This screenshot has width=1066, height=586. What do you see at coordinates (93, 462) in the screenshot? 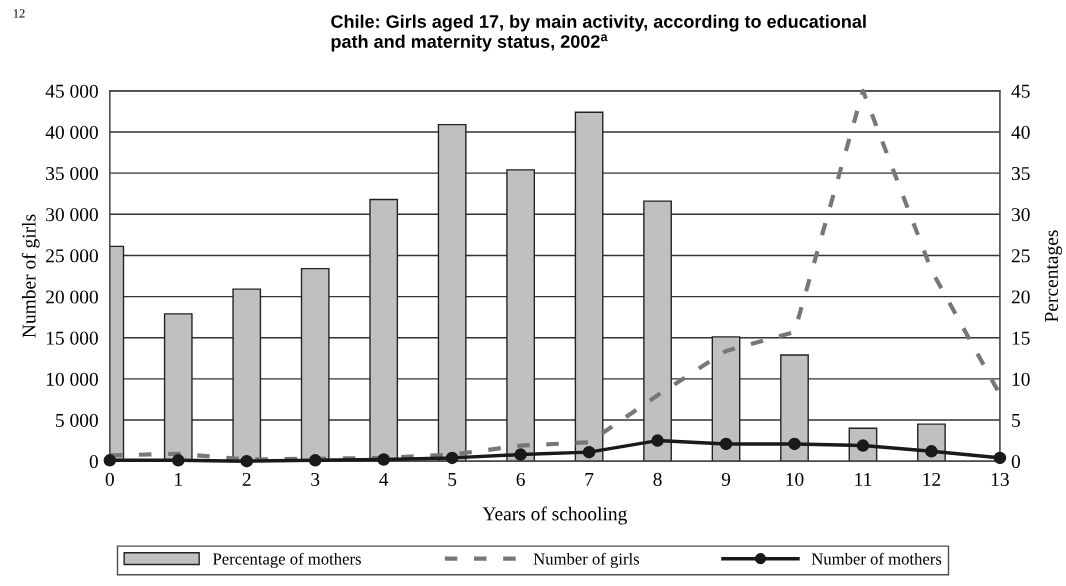
I see `y-tick-label: 0` at bounding box center [93, 462].